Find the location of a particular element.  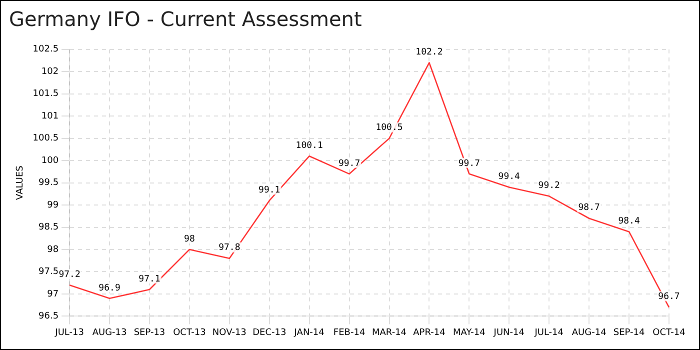

y-tick-label: 101 is located at coordinates (50, 116).